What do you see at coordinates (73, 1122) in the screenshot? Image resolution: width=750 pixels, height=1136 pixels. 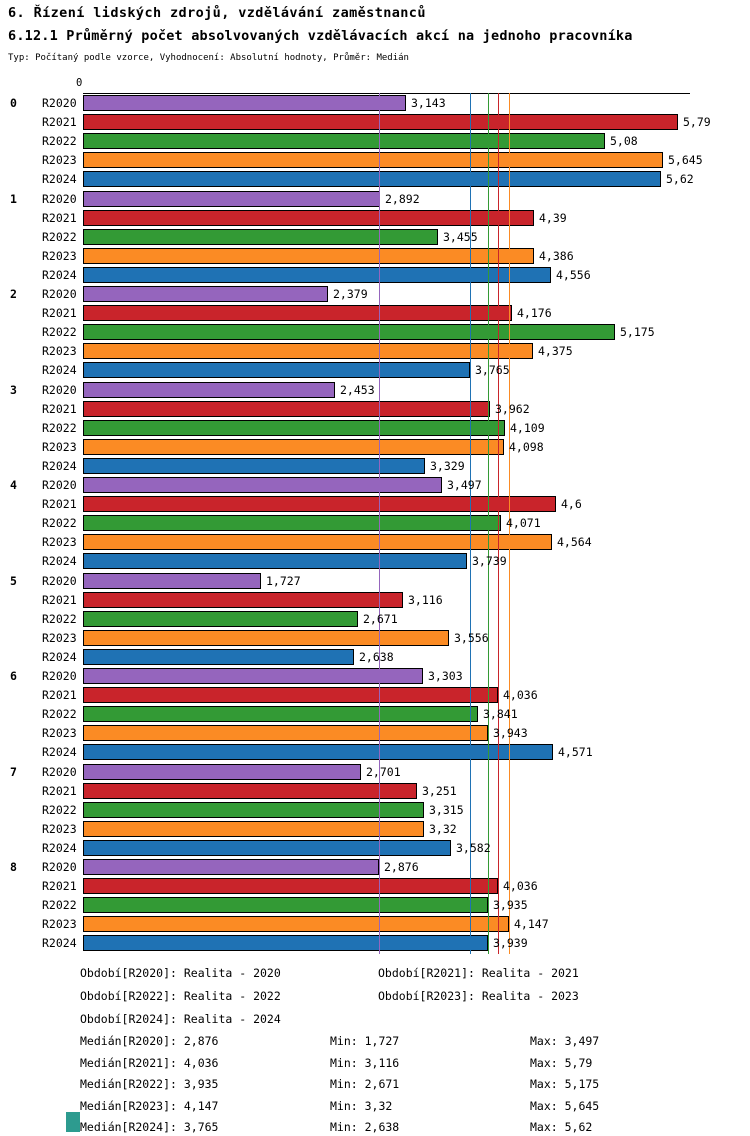 I see `teal-marker` at bounding box center [73, 1122].